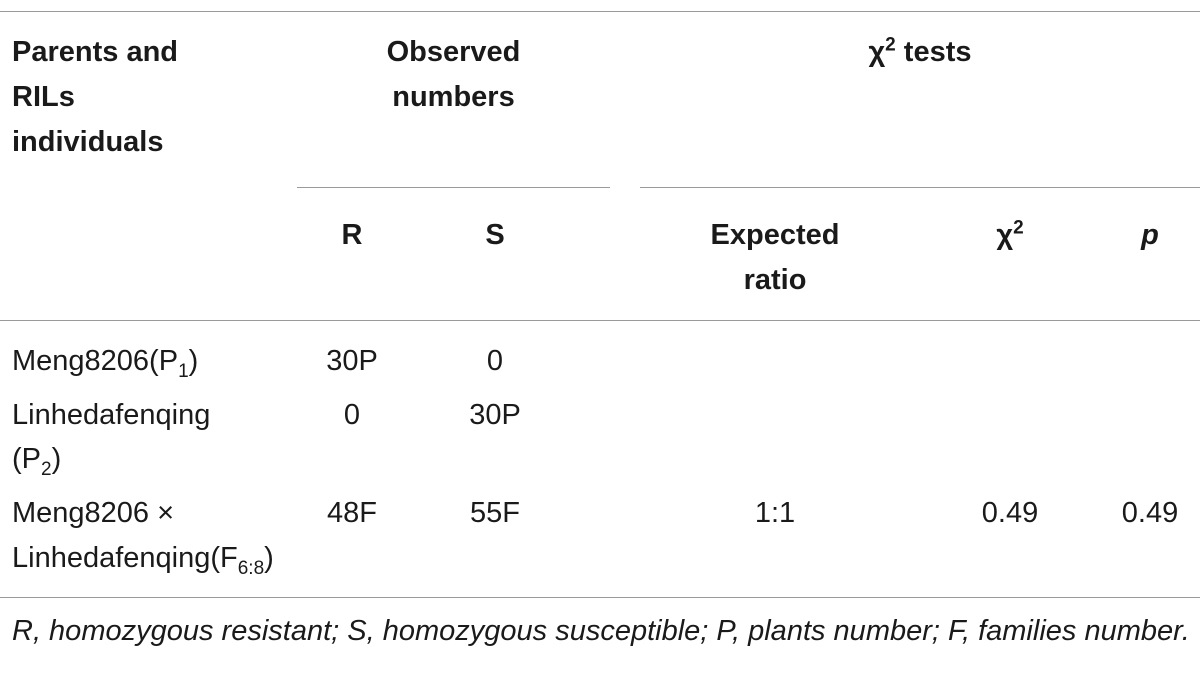 The image size is (1200, 697). I want to click on header-chi2: χ2, so click(1010, 235).